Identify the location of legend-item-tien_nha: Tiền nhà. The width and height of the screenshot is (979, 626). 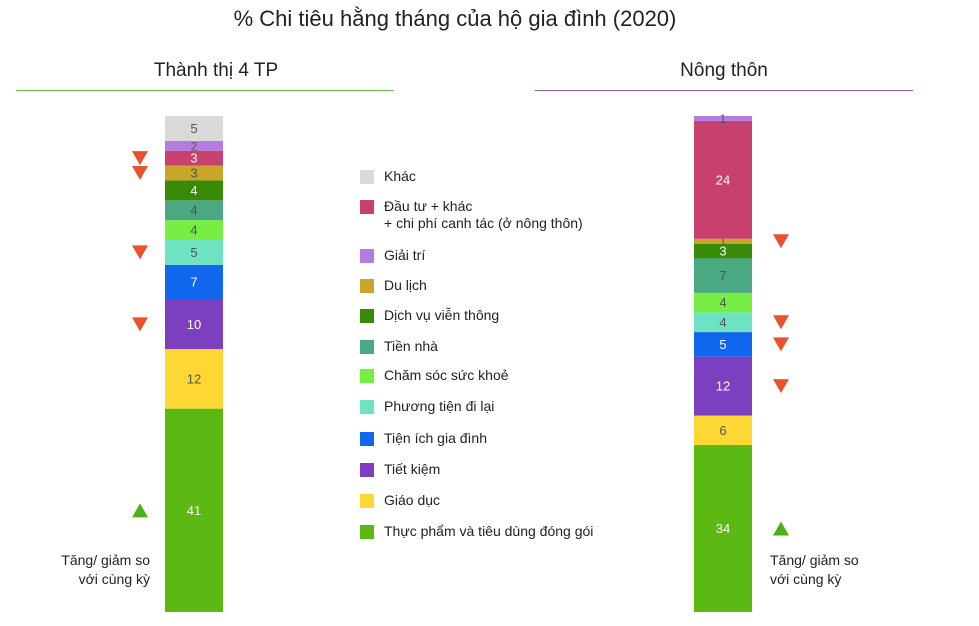
(399, 346).